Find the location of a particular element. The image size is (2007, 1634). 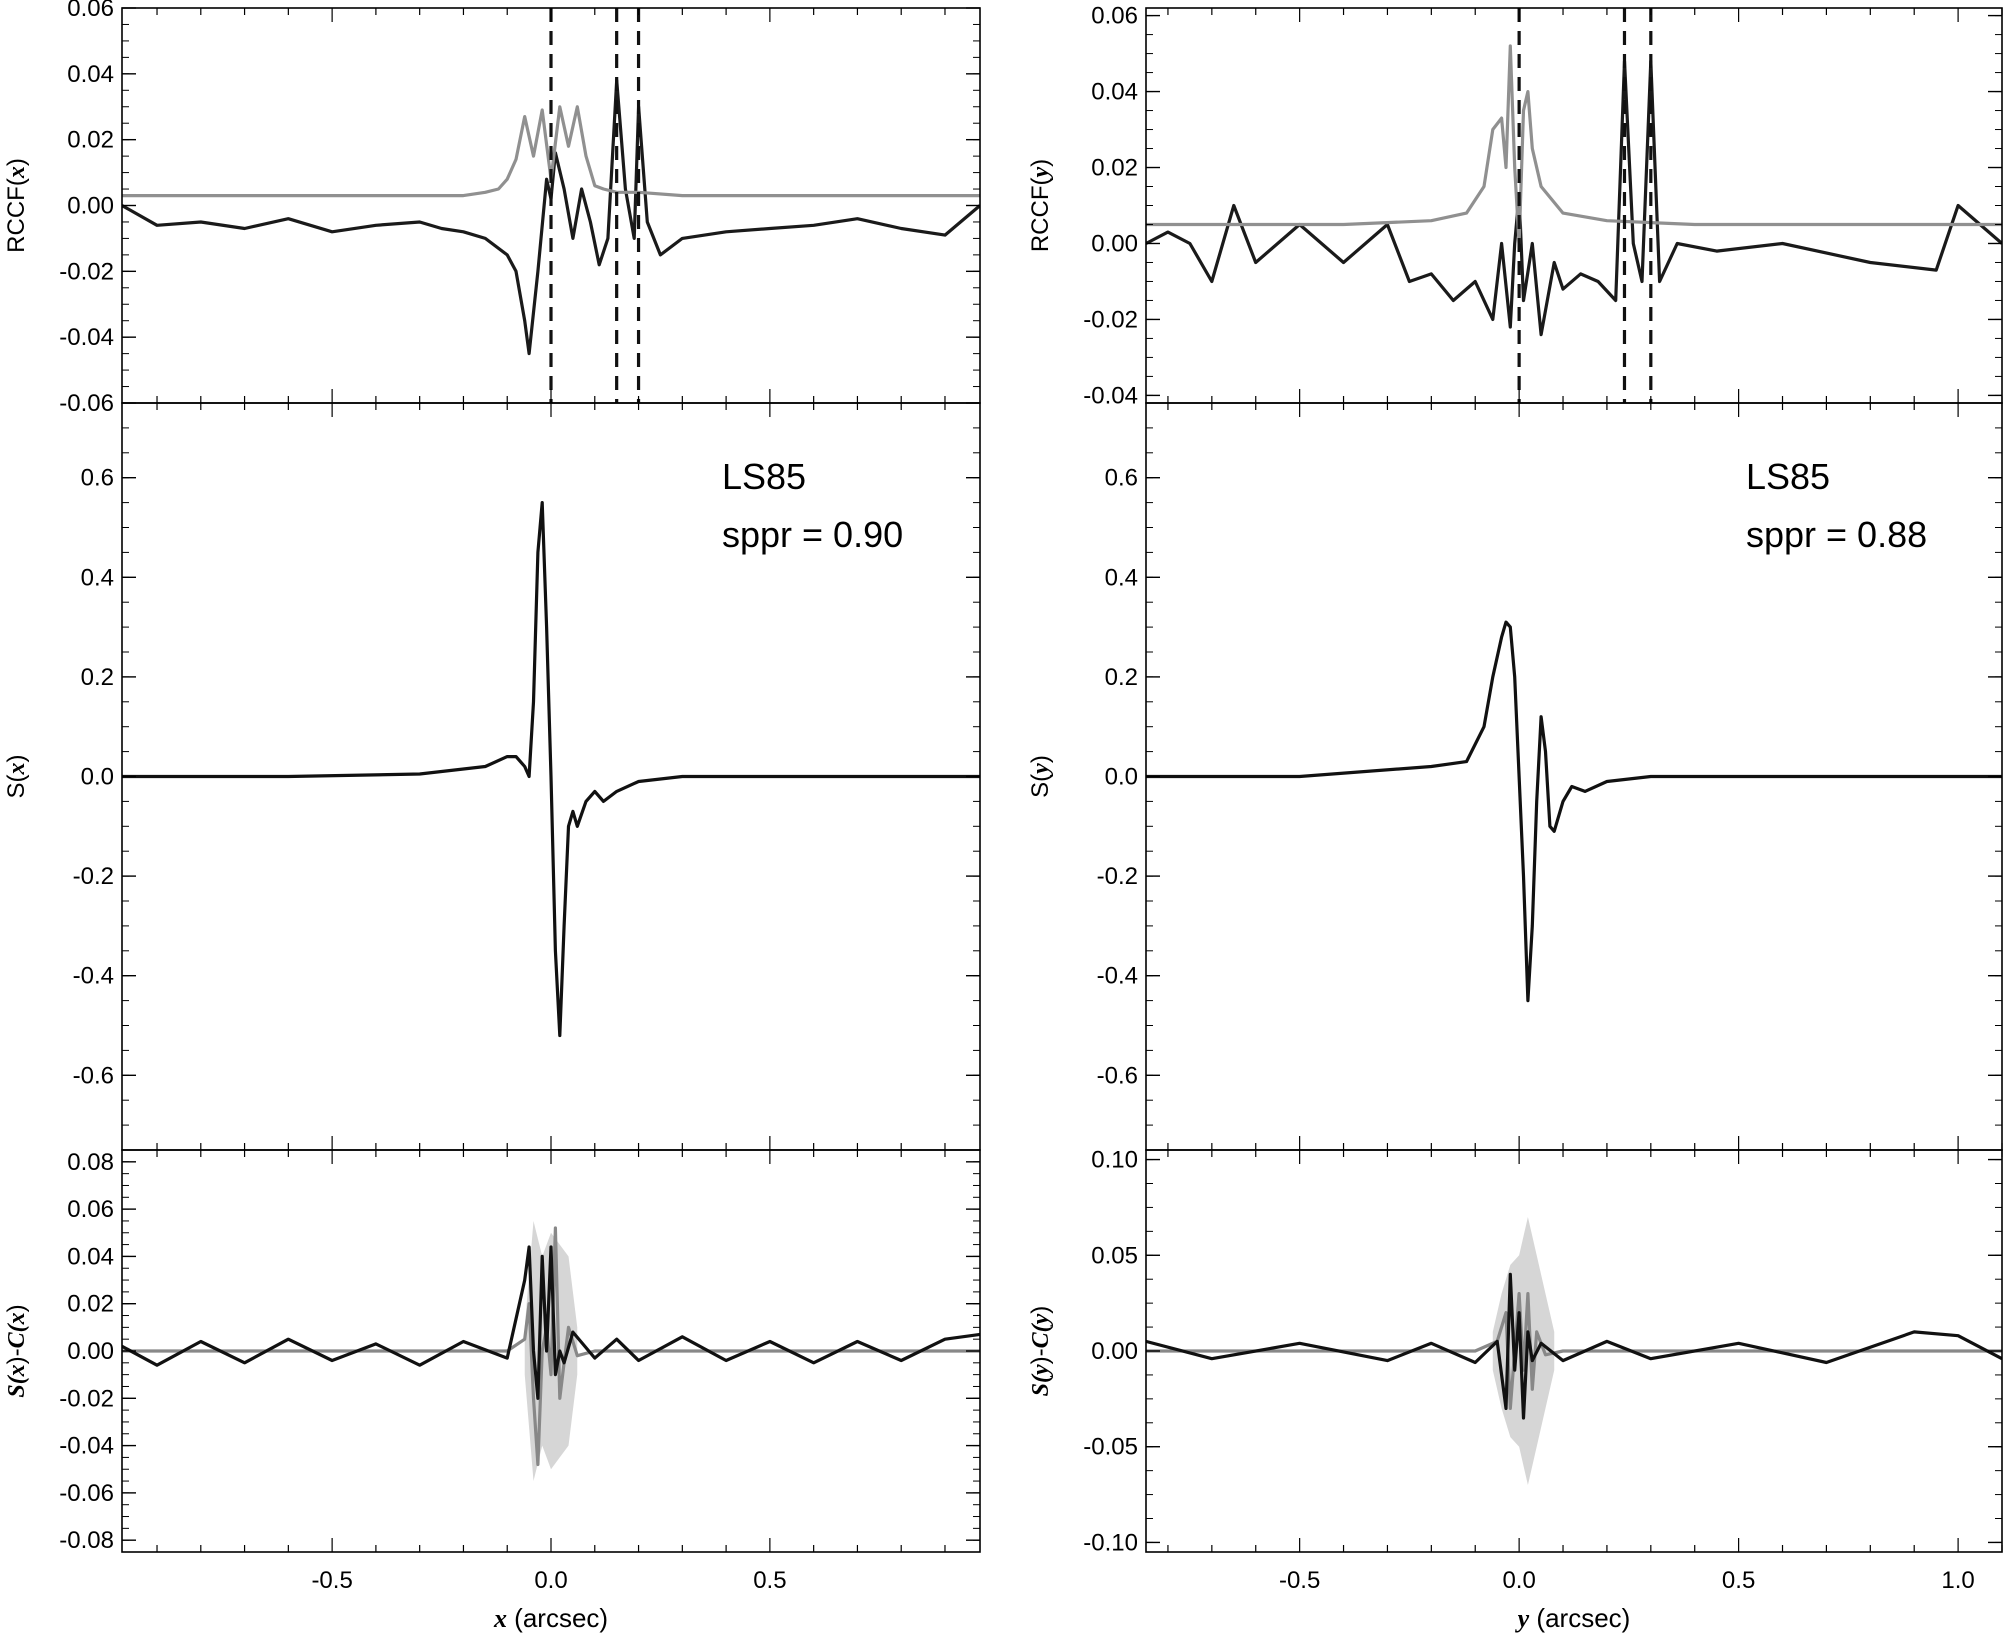

x-tick-label: 1.0 is located at coordinates (1957, 1580).